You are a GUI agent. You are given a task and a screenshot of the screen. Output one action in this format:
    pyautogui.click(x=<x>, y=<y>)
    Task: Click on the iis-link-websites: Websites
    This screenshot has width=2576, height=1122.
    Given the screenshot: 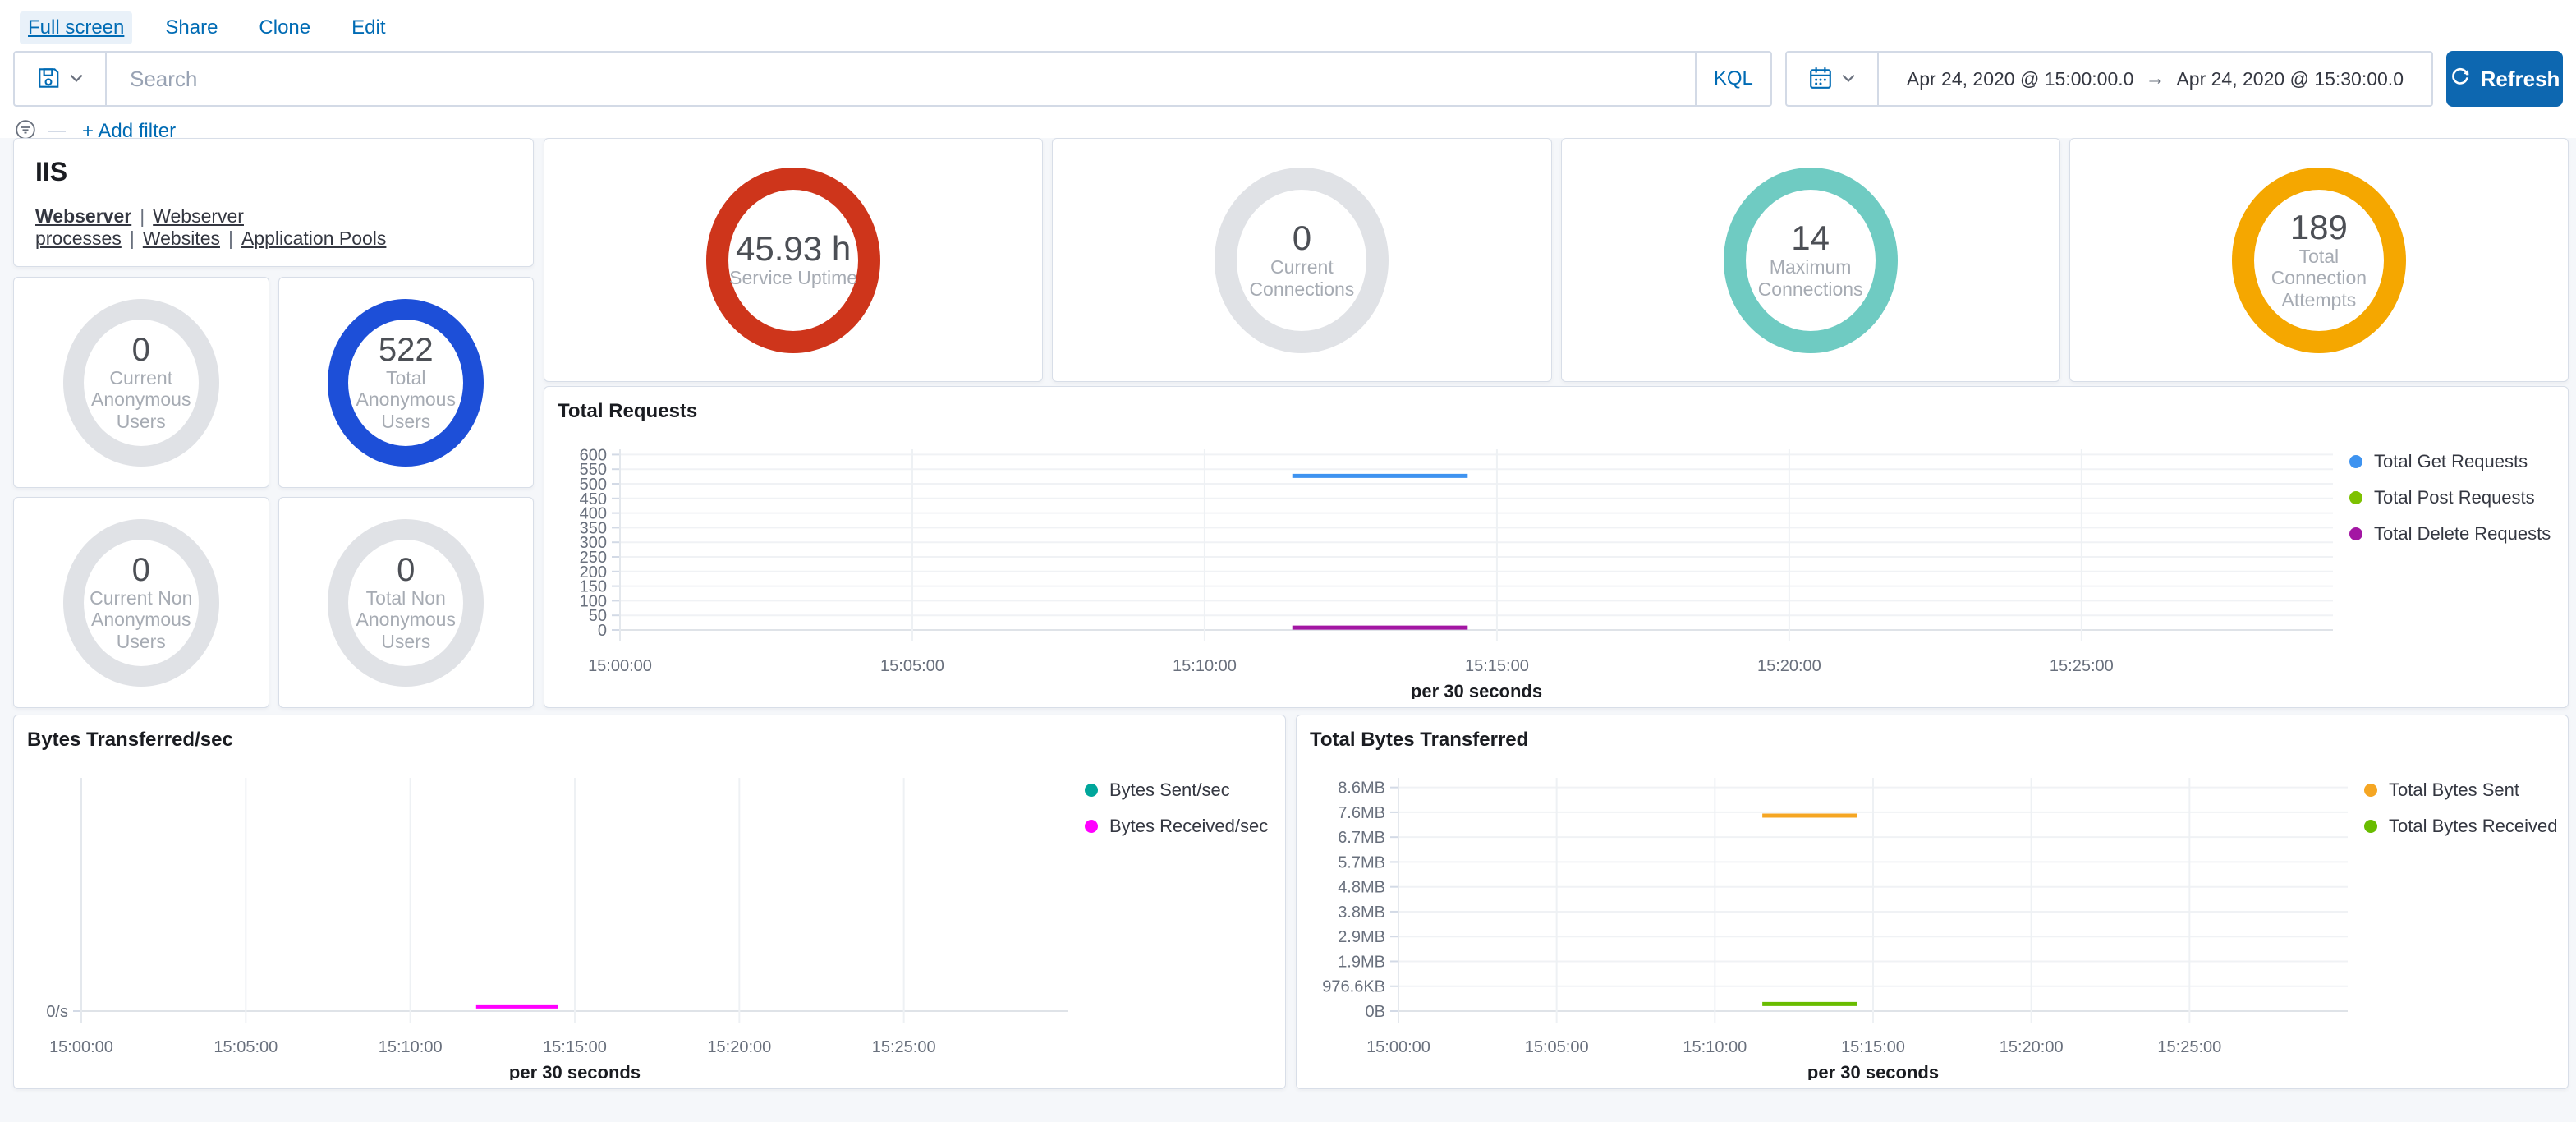 What is the action you would take?
    pyautogui.click(x=181, y=239)
    